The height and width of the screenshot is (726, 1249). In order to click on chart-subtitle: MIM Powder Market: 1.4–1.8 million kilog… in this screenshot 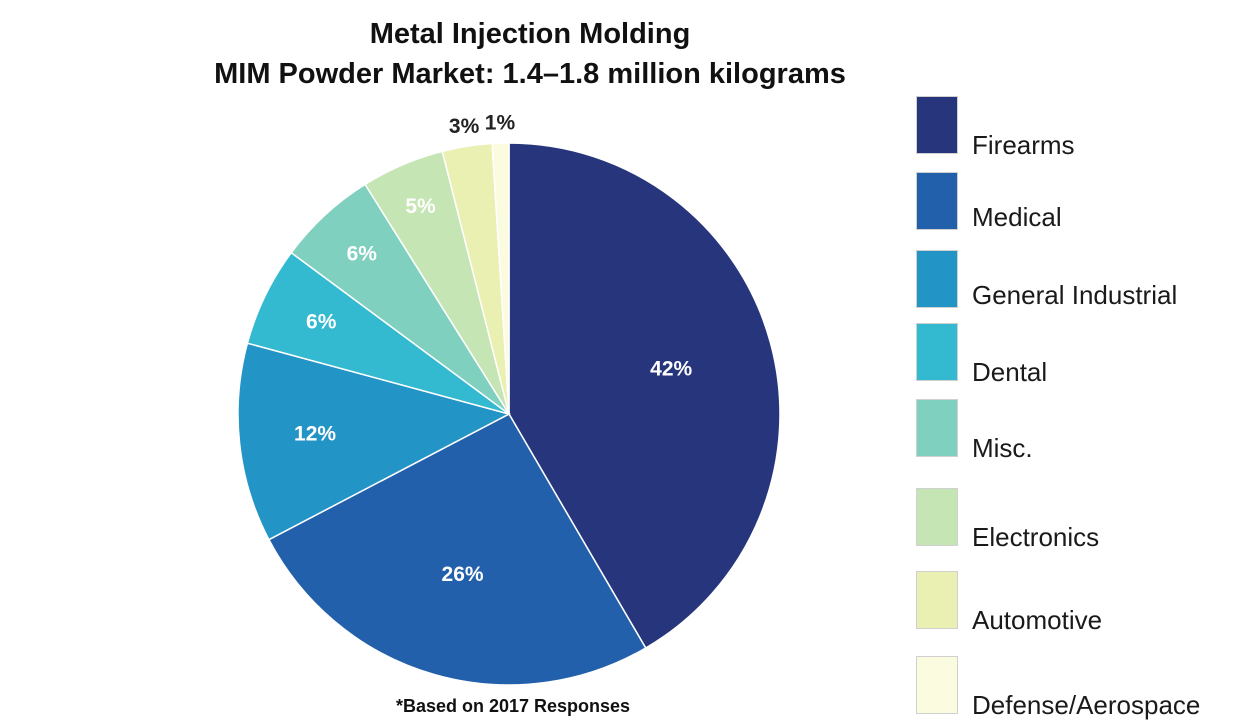, I will do `click(530, 74)`.